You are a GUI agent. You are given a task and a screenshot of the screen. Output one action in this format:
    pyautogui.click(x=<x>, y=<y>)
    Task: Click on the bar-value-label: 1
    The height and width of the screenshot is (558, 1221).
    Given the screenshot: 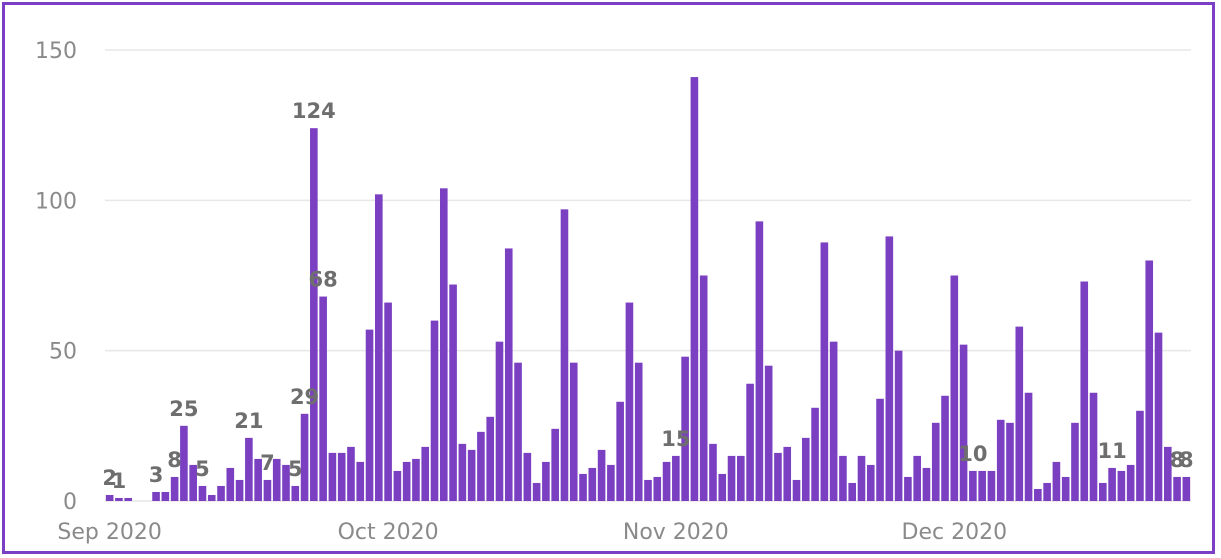 What is the action you would take?
    pyautogui.click(x=119, y=481)
    